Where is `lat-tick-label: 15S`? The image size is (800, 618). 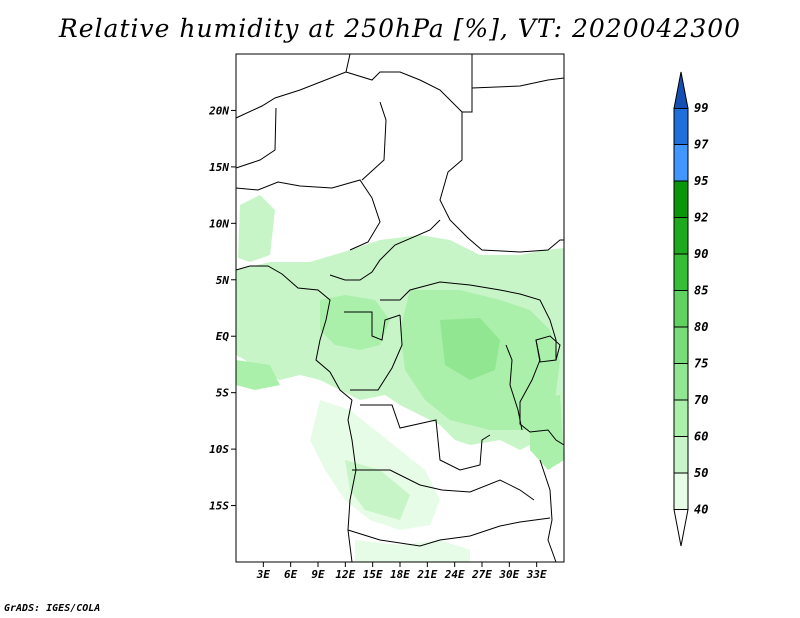 lat-tick-label: 15S is located at coordinates (219, 506).